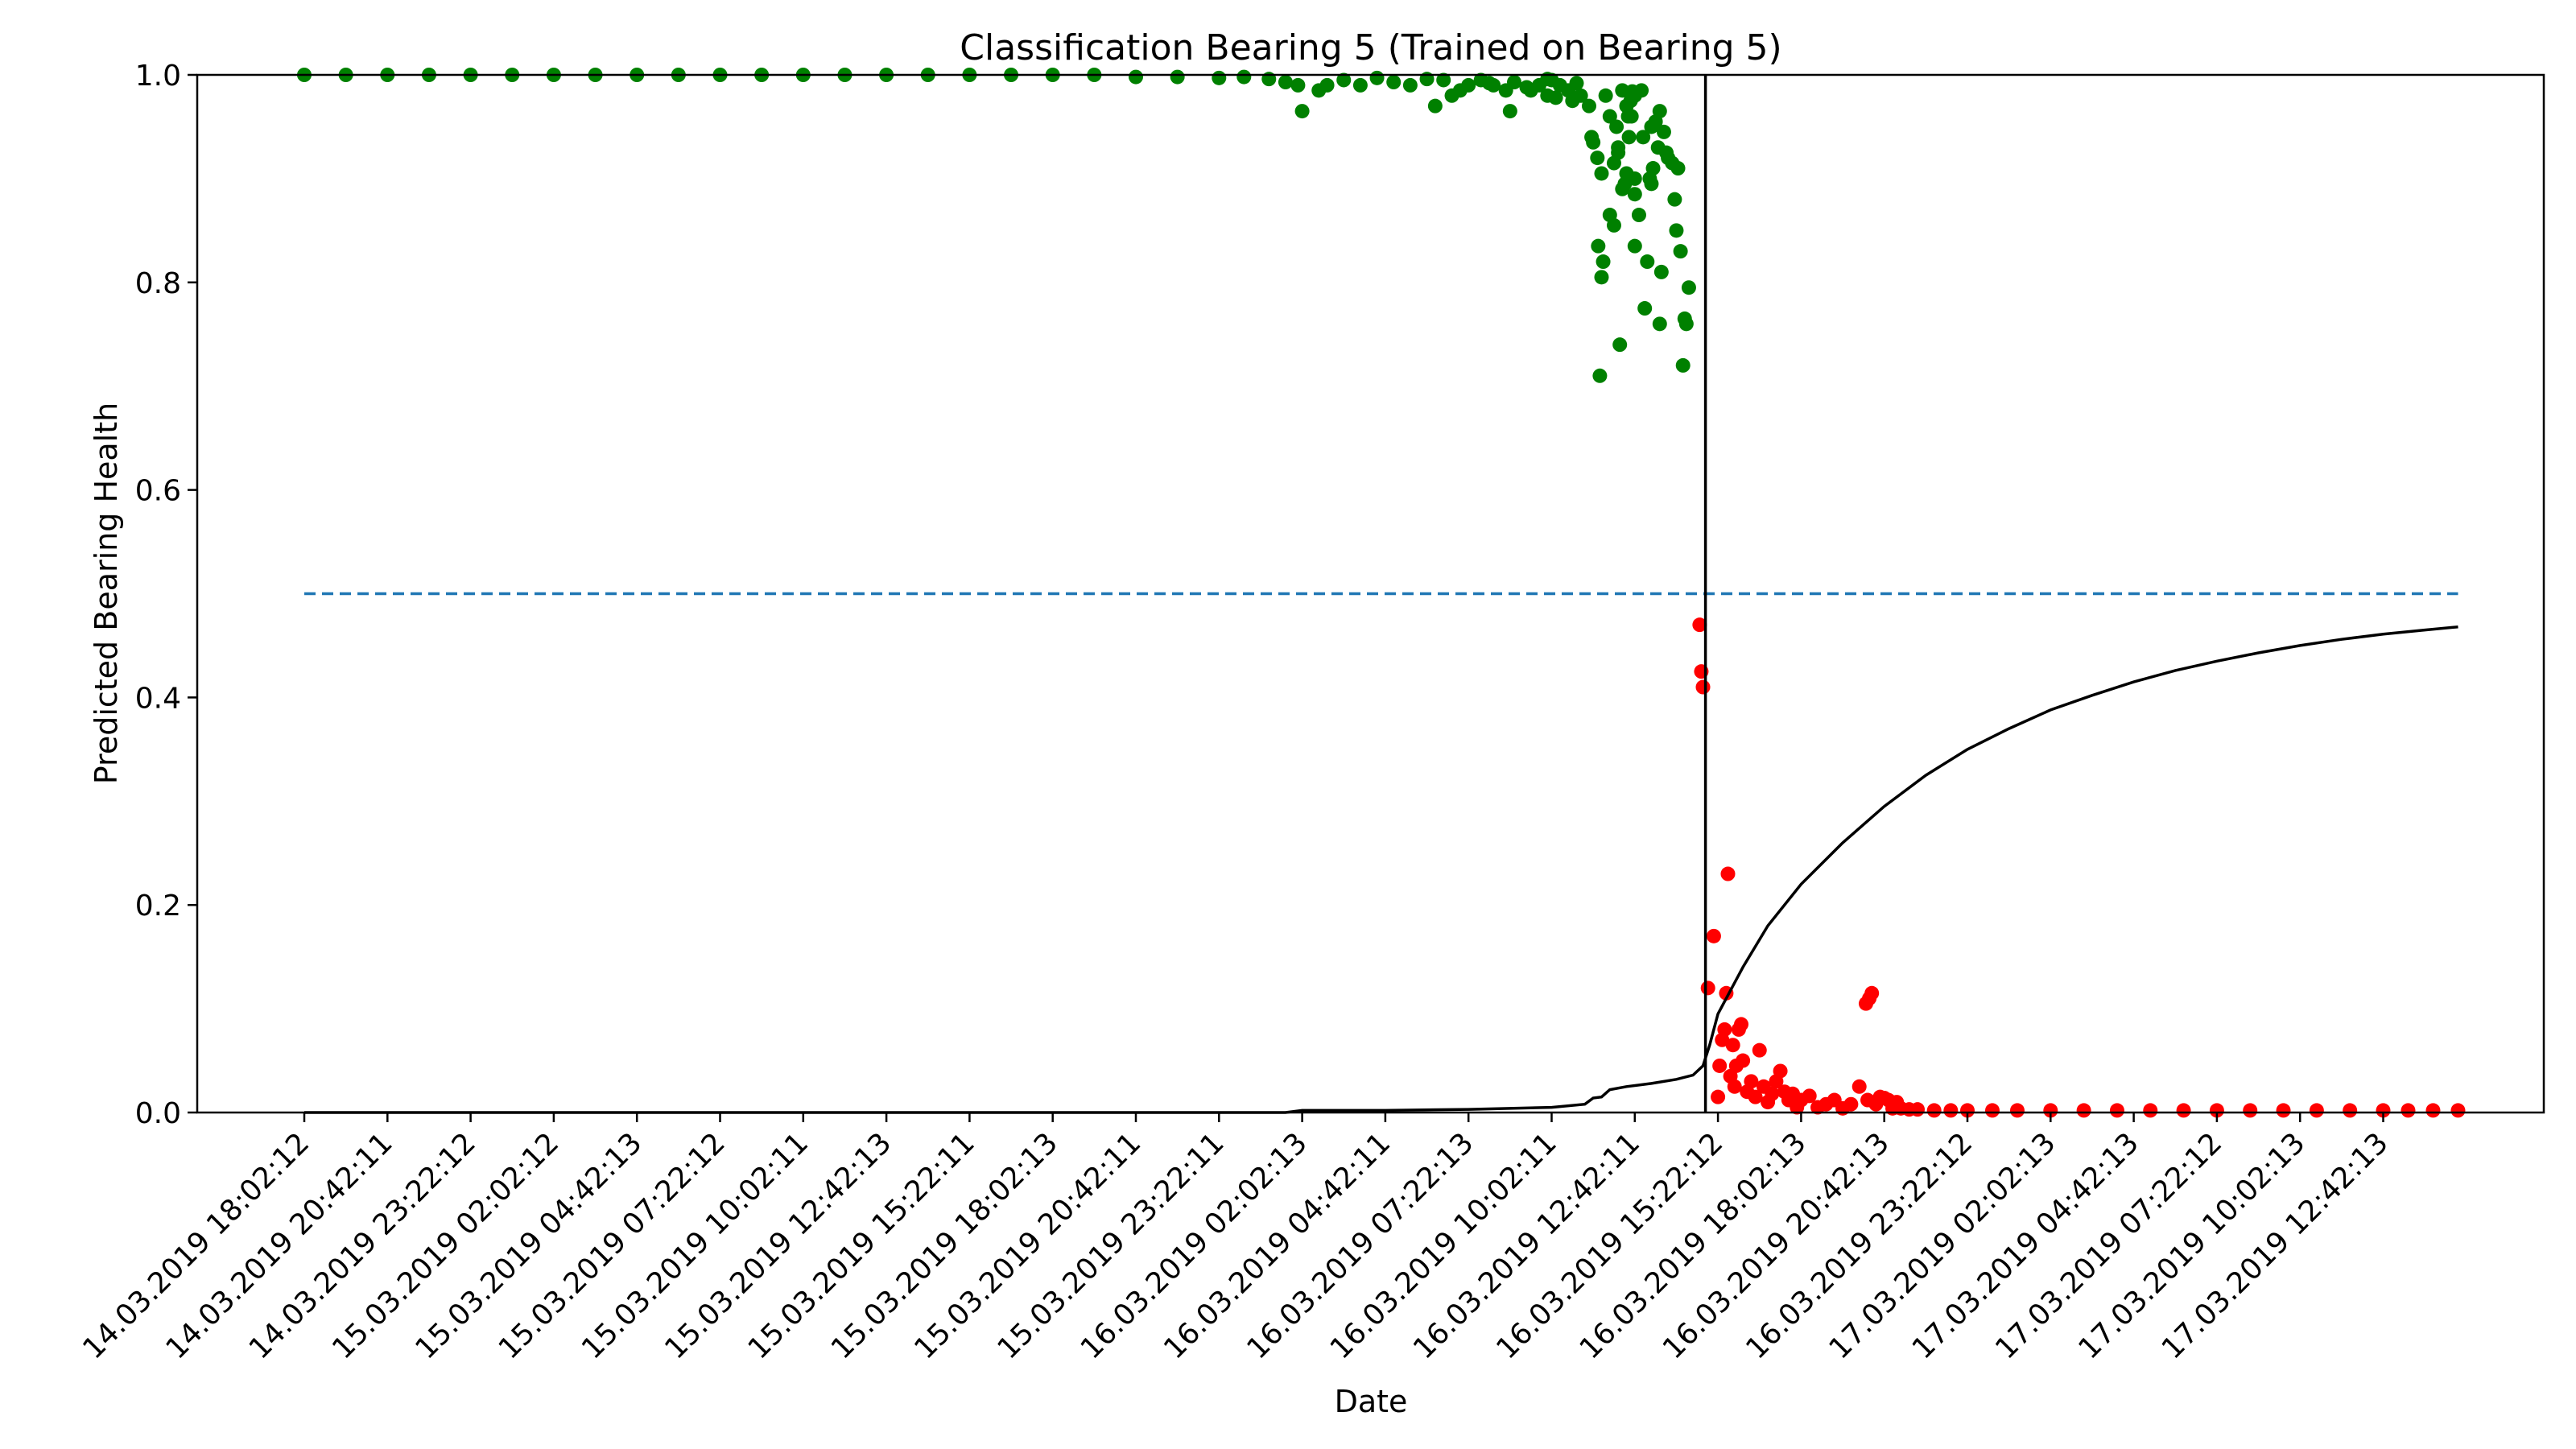 The width and height of the screenshot is (2576, 1449). Describe the element at coordinates (158, 491) in the screenshot. I see `y-tick-label: 0.6` at that location.